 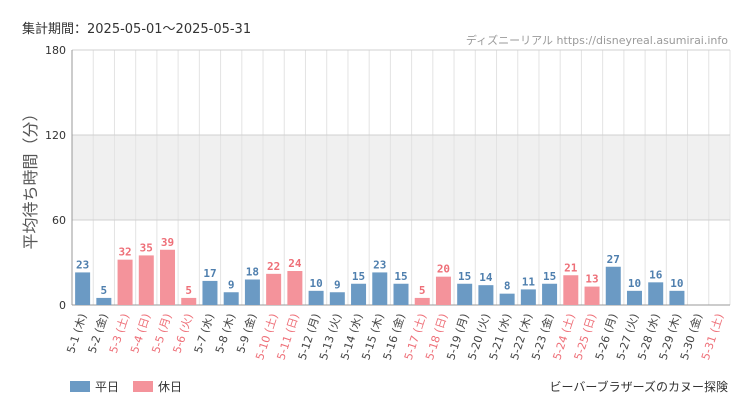 What do you see at coordinates (209, 273) in the screenshot?
I see `bar-value-label: 17` at bounding box center [209, 273].